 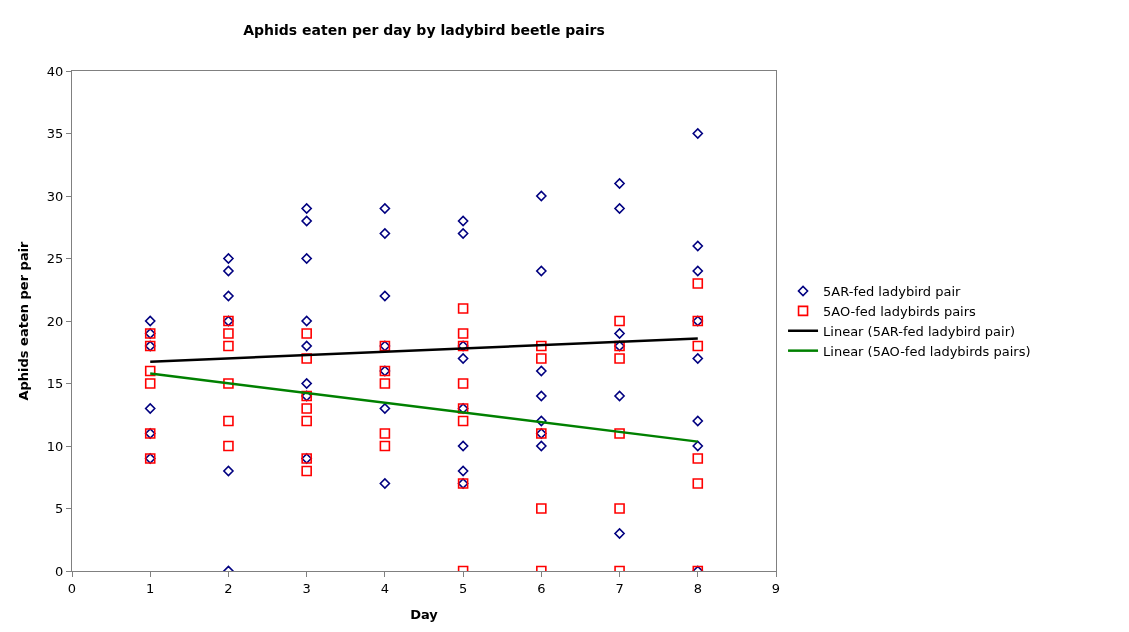 What do you see at coordinates (424, 615) in the screenshot?
I see `x-axis-title: Day` at bounding box center [424, 615].